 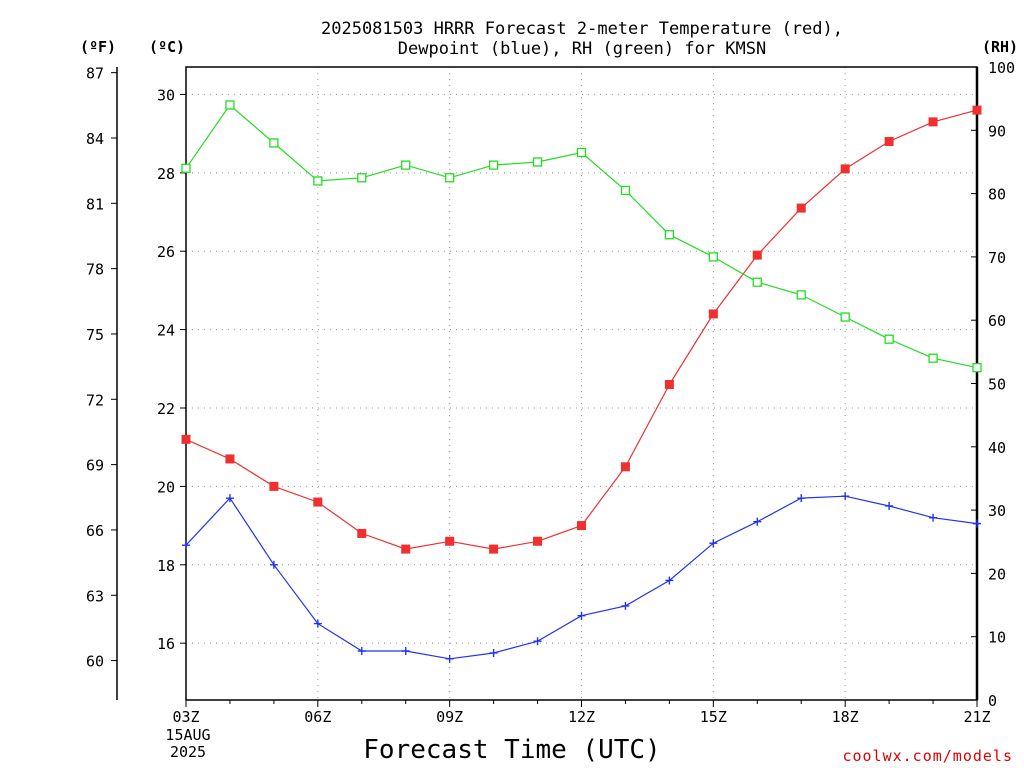 I want to click on celsius-tick-label: 30, so click(x=166, y=95).